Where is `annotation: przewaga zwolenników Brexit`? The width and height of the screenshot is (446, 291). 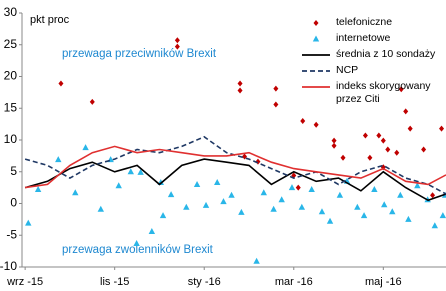
annotation: przewaga zwolenników Brexit is located at coordinates (138, 250).